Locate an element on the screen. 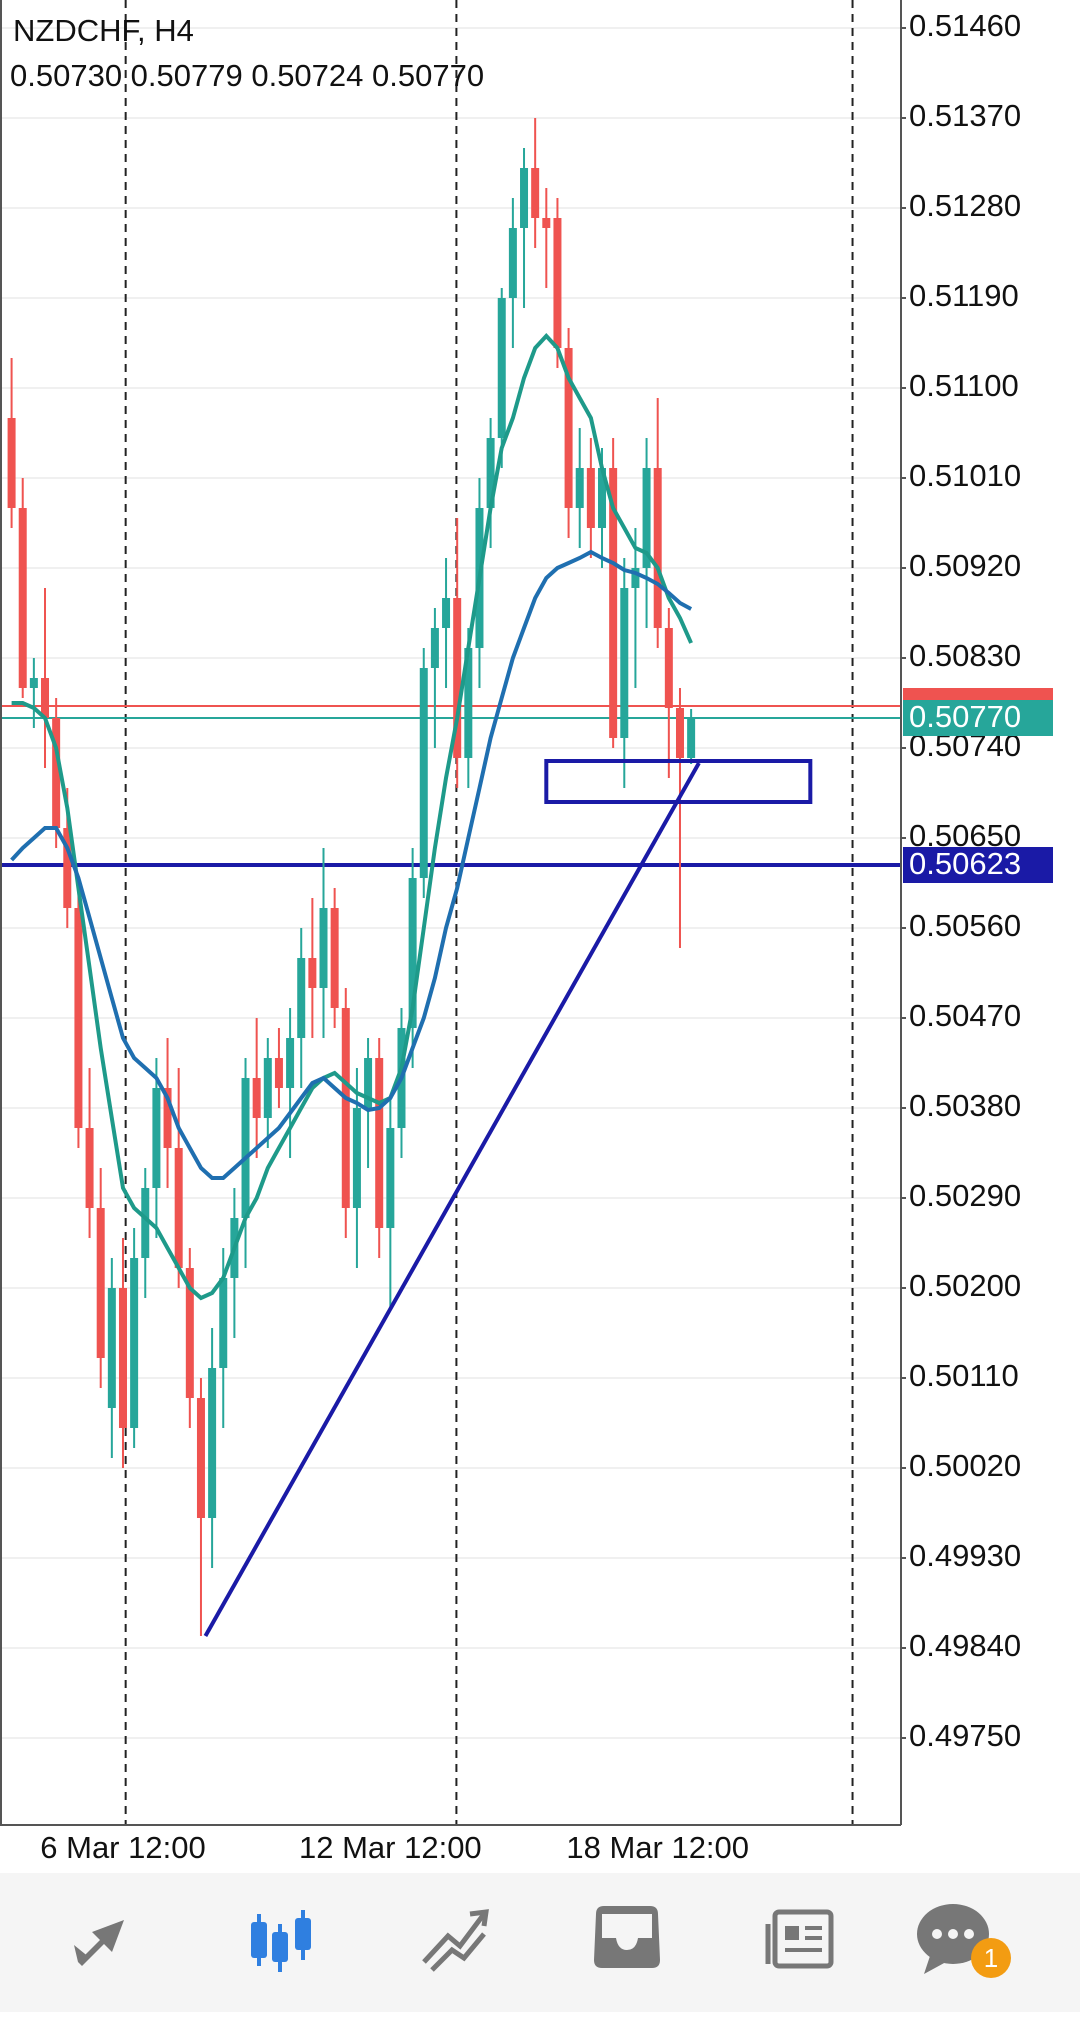  nav-background is located at coordinates (540, 1942).